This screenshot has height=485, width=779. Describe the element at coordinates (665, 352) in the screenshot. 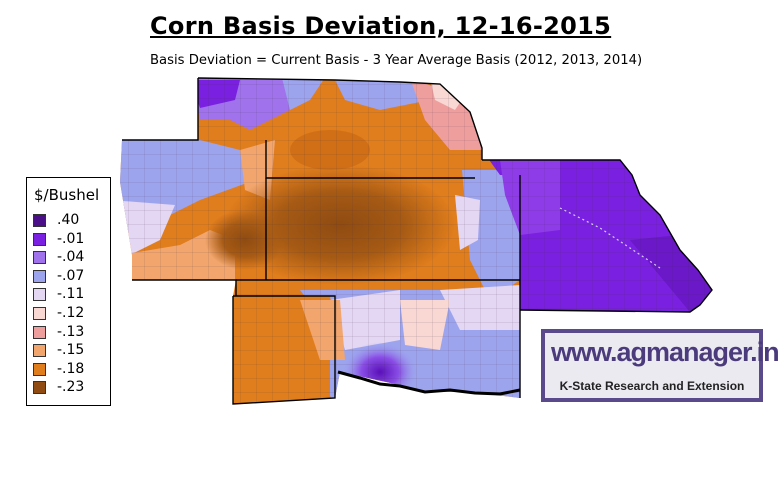

I see `logo-url-text: www.agmanager.info` at that location.